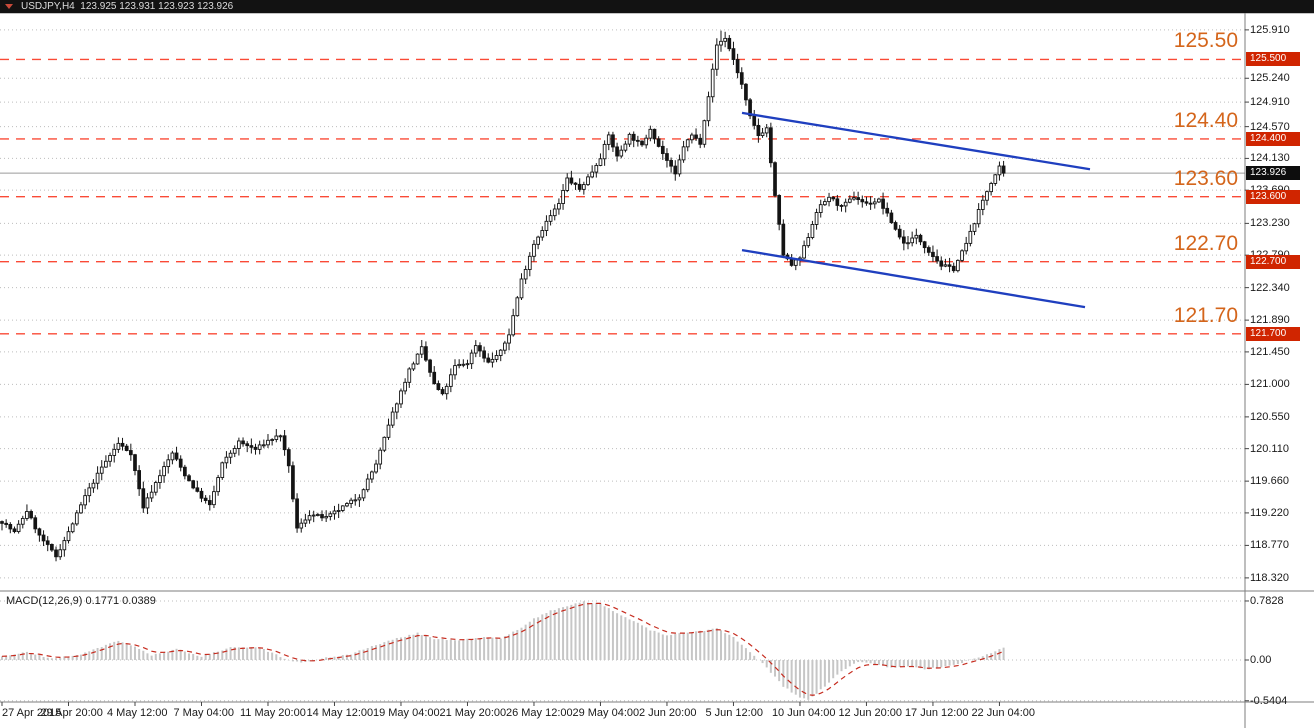  What do you see at coordinates (1273, 333) in the screenshot?
I see `level-price-tag: 121.700` at bounding box center [1273, 333].